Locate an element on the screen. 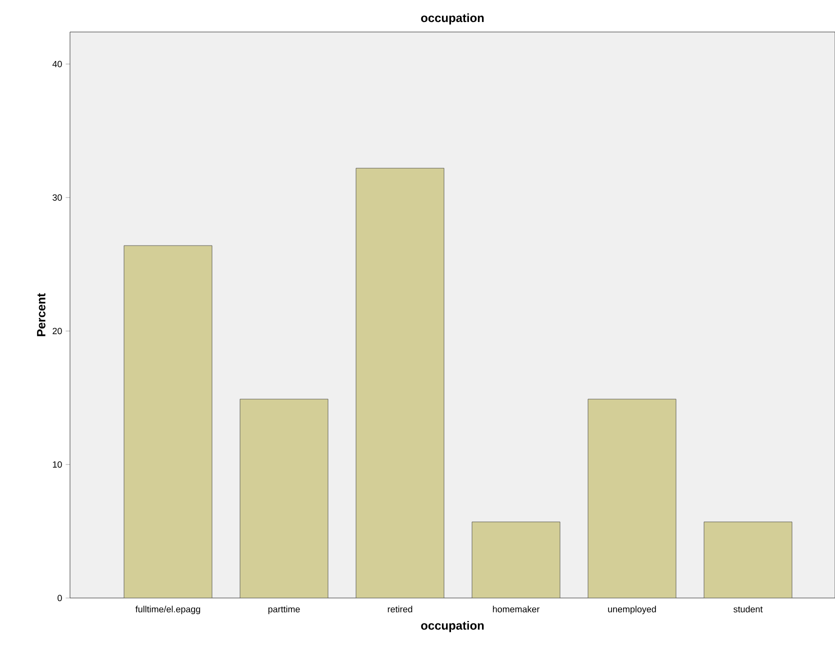  x-tick-label: retired is located at coordinates (400, 609).